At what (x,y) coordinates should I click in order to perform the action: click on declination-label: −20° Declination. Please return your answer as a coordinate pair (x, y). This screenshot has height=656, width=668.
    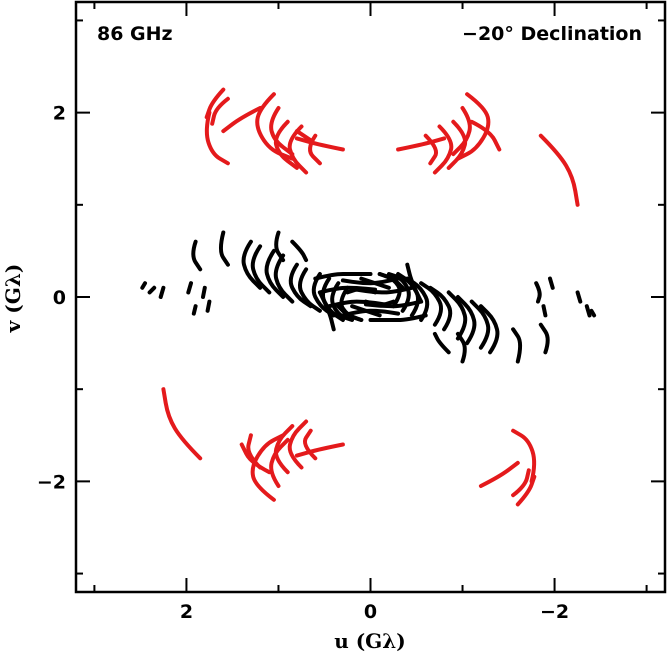
    Looking at the image, I should click on (552, 34).